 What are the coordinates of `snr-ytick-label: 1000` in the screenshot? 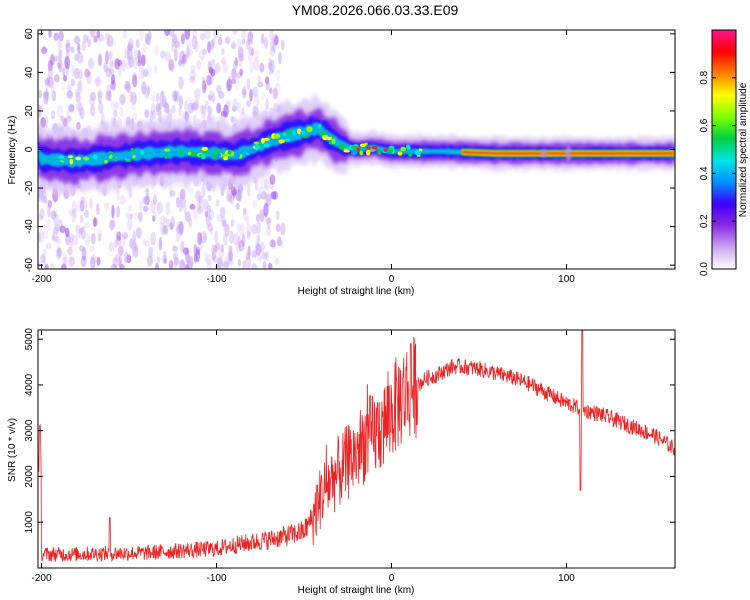 It's located at (29, 522).